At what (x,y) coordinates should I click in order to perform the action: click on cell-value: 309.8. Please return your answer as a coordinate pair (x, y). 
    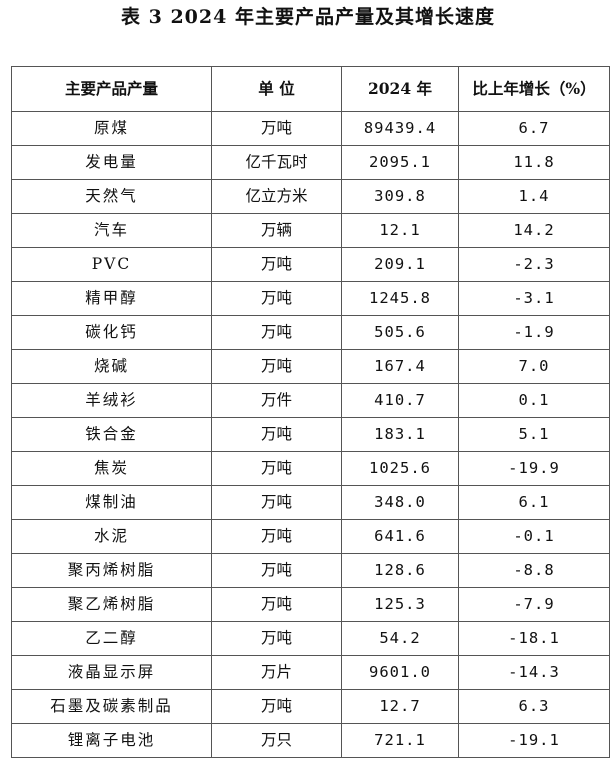
    Looking at the image, I should click on (400, 196).